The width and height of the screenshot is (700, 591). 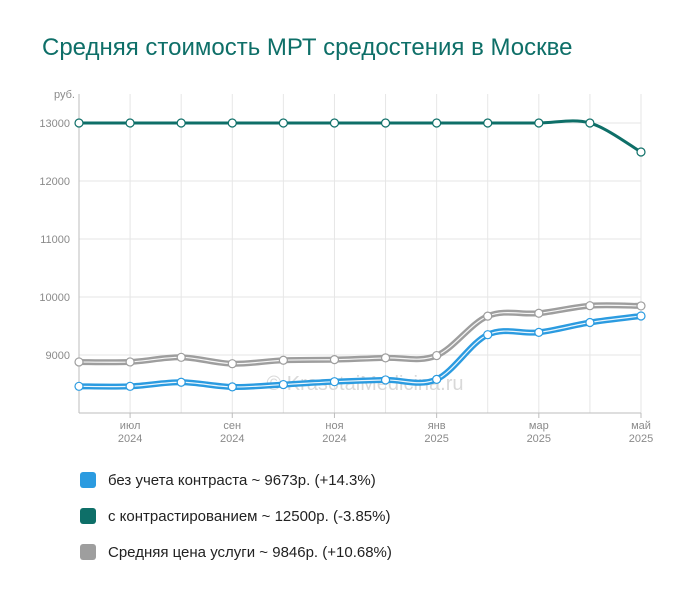 I want to click on x-tick-month: сен, so click(x=232, y=426).